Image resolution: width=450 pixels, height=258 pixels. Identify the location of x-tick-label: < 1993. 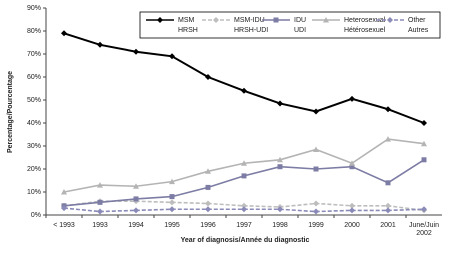
(64, 225).